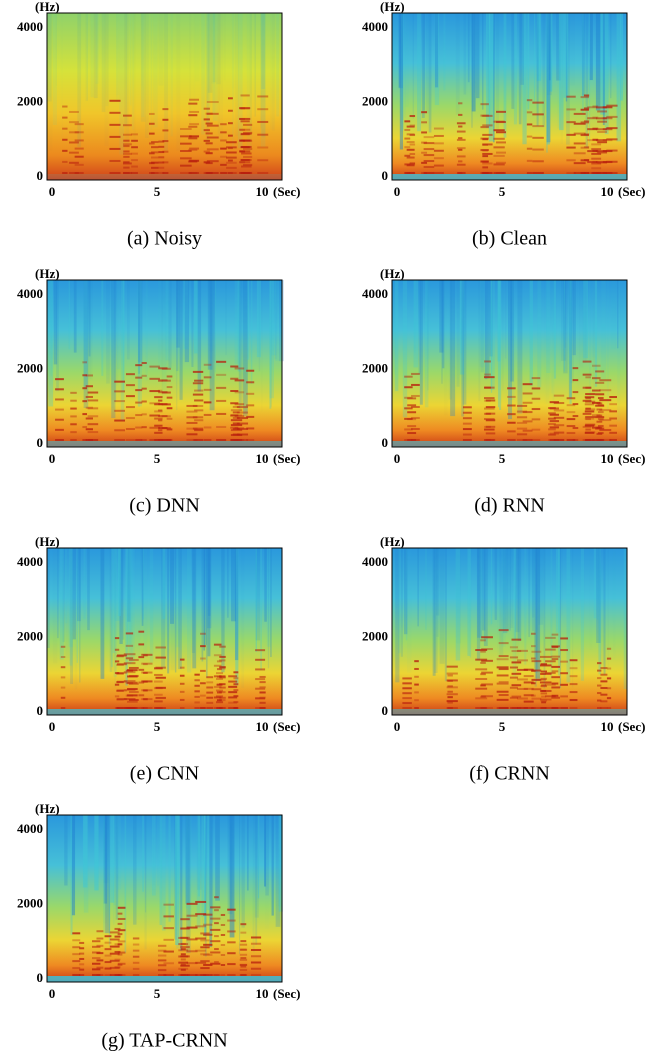 The width and height of the screenshot is (652, 1052). What do you see at coordinates (30, 100) in the screenshot?
I see `y-tick-label: 2000` at bounding box center [30, 100].